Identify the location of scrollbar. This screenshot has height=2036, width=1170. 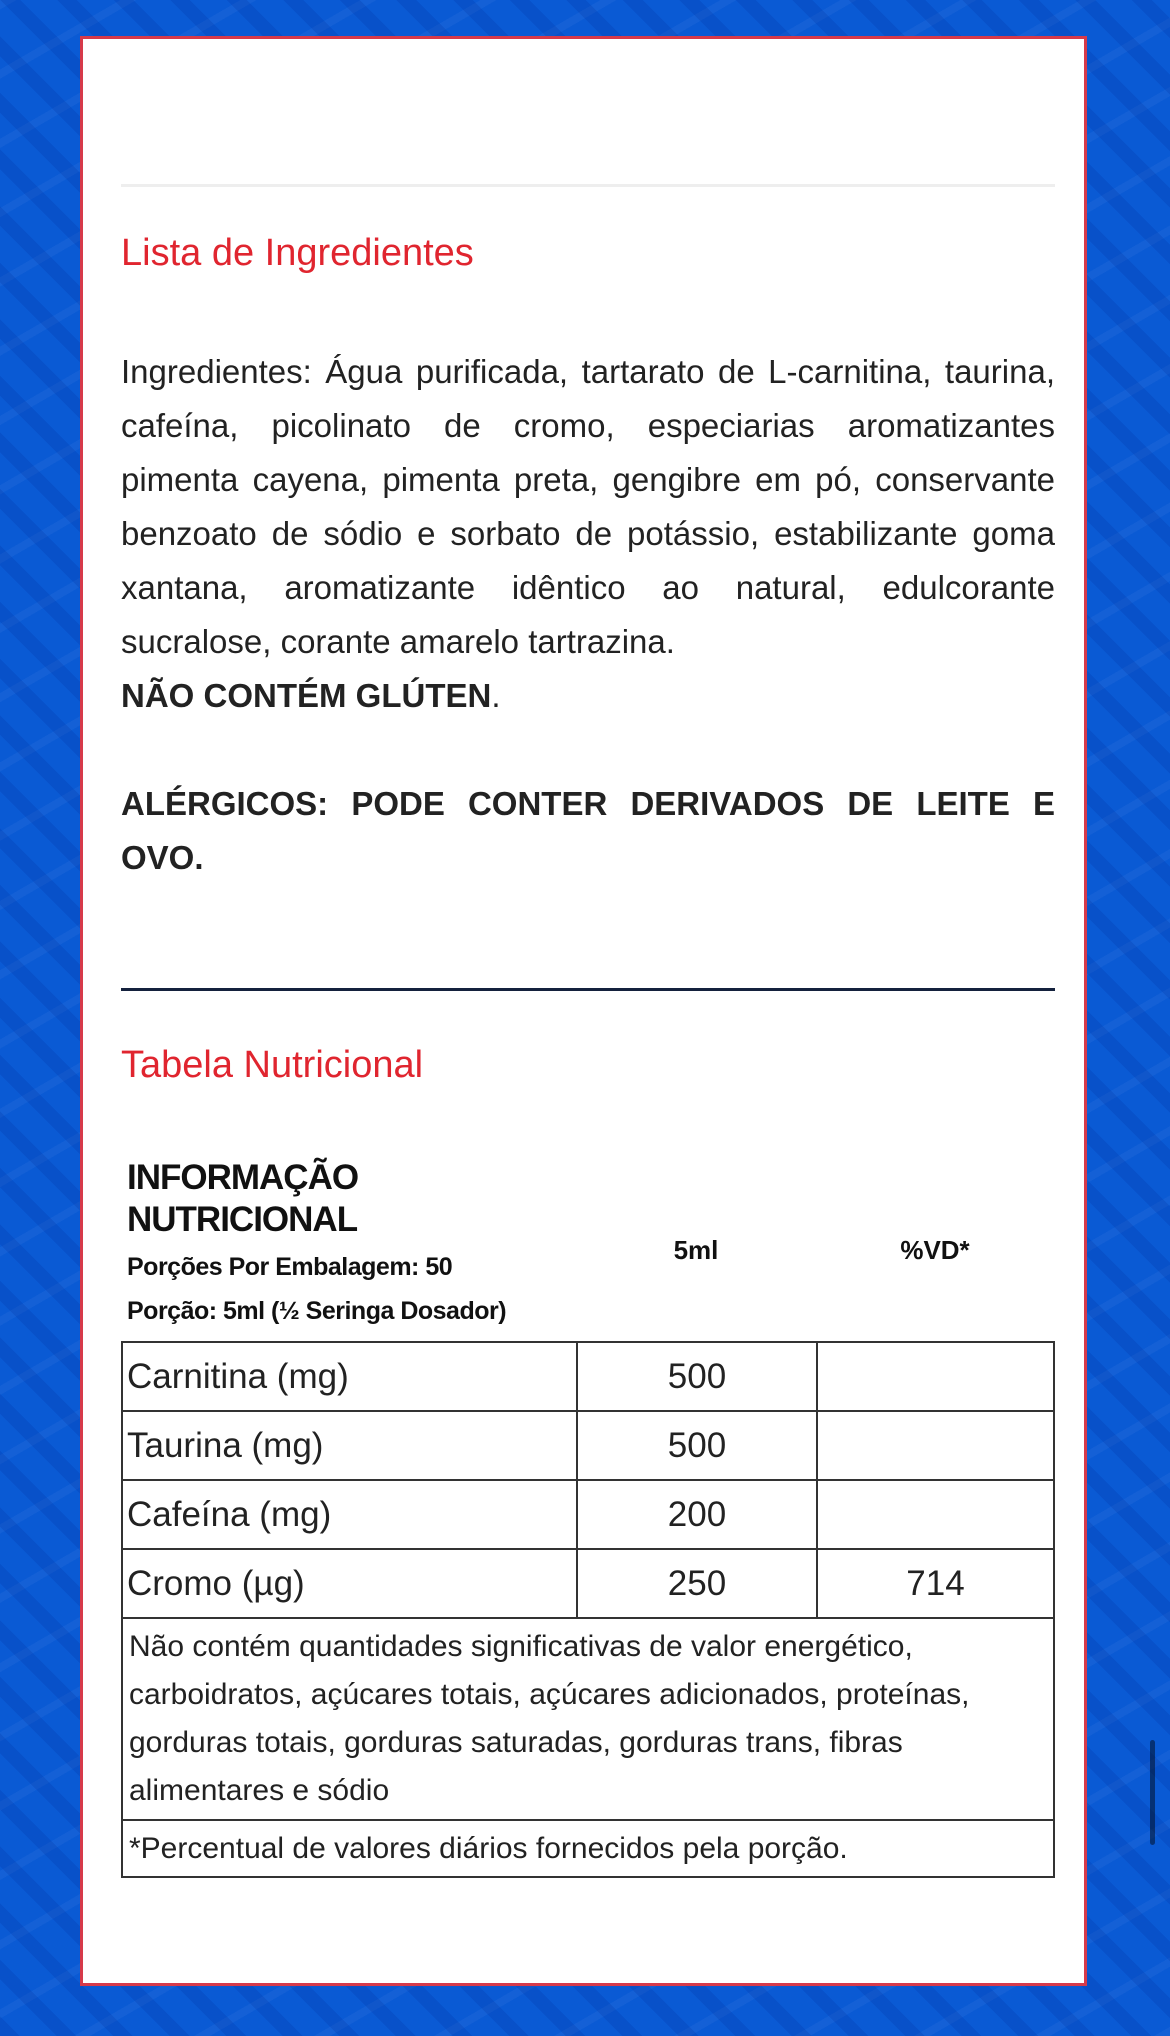
(1152, 1792).